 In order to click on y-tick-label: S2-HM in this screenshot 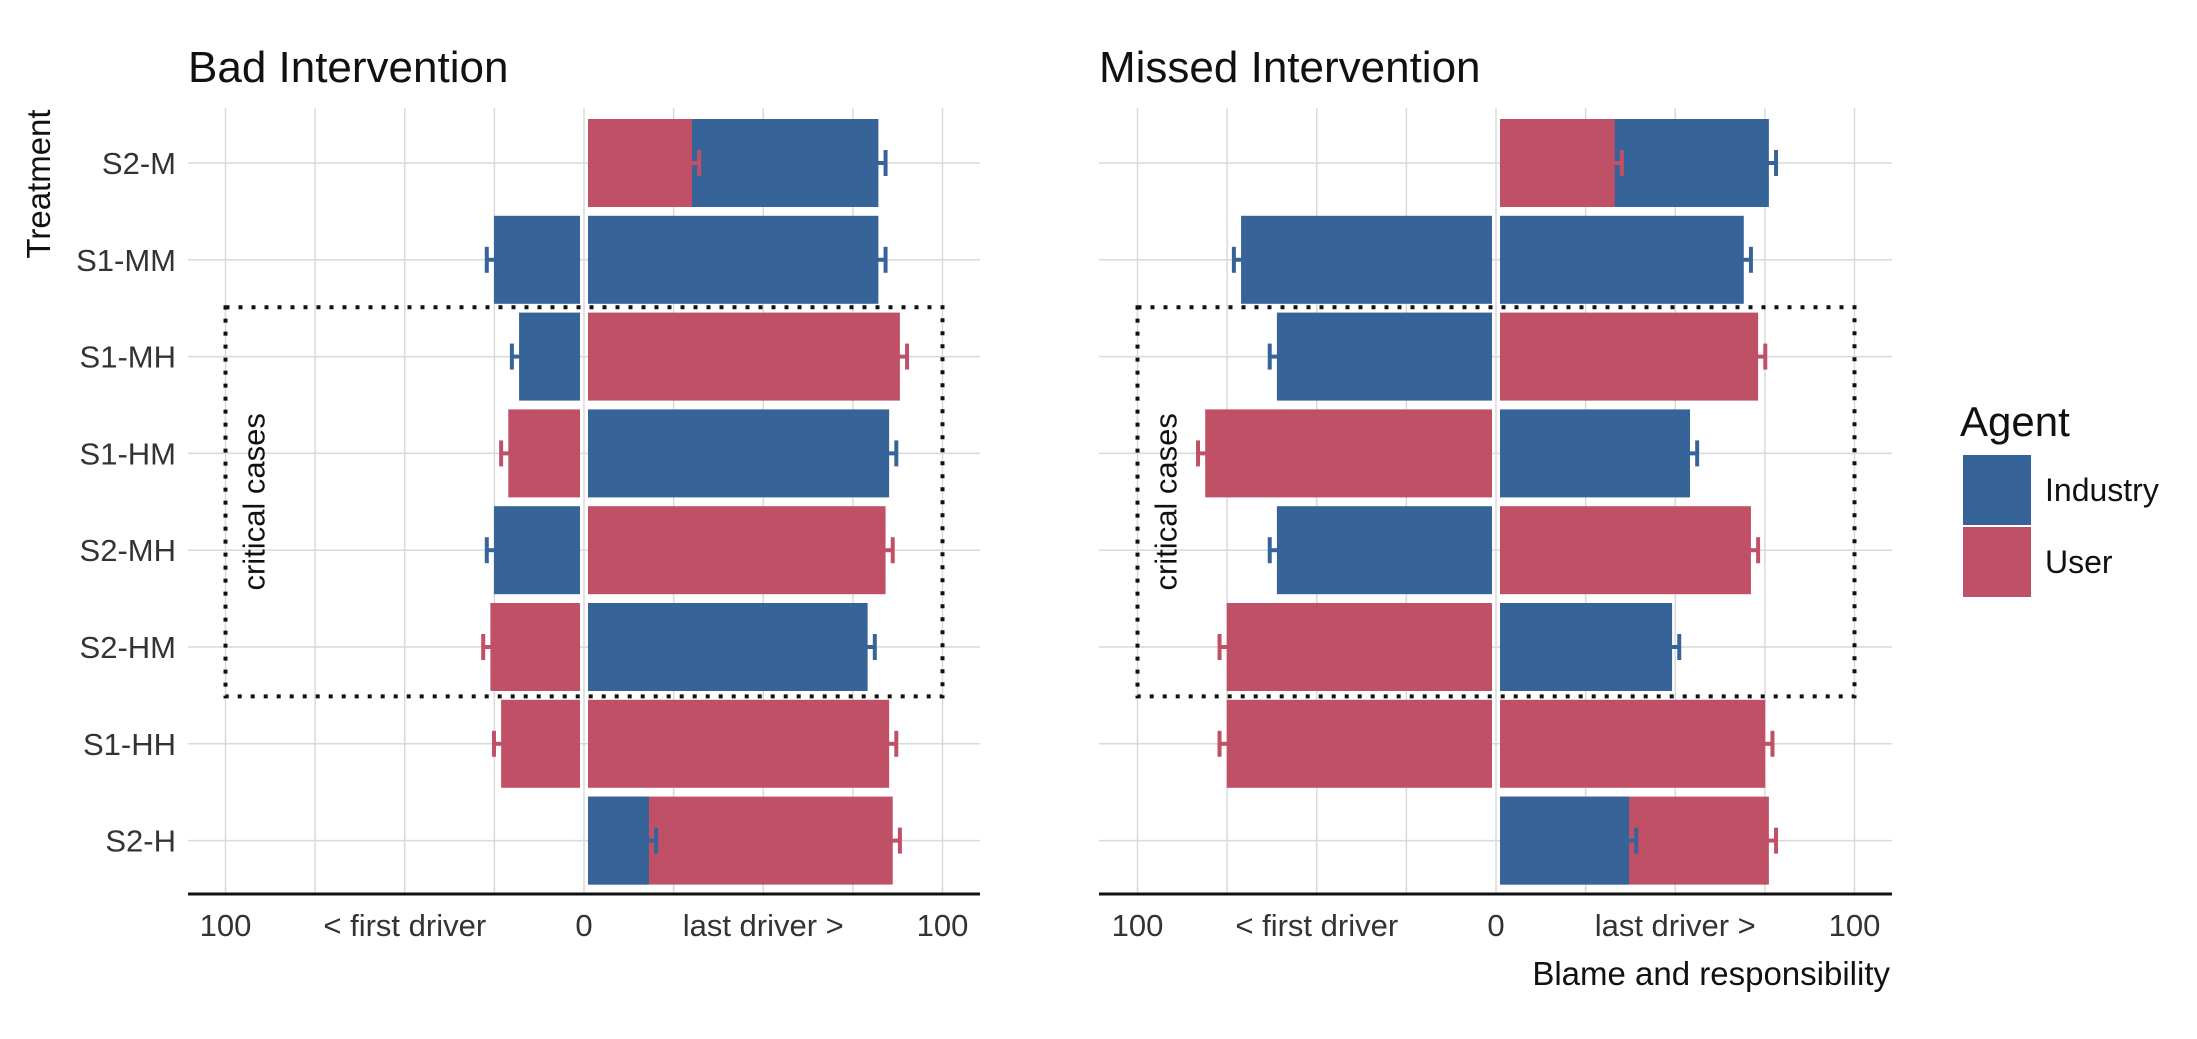, I will do `click(128, 647)`.